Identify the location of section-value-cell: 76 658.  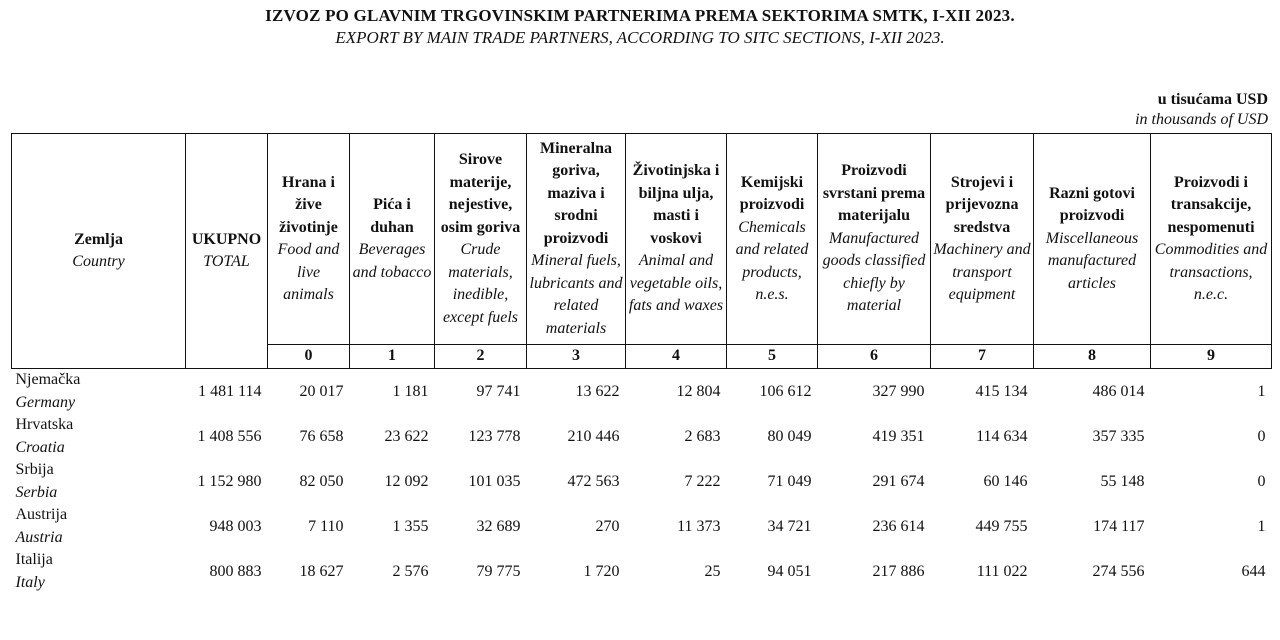
(321, 436).